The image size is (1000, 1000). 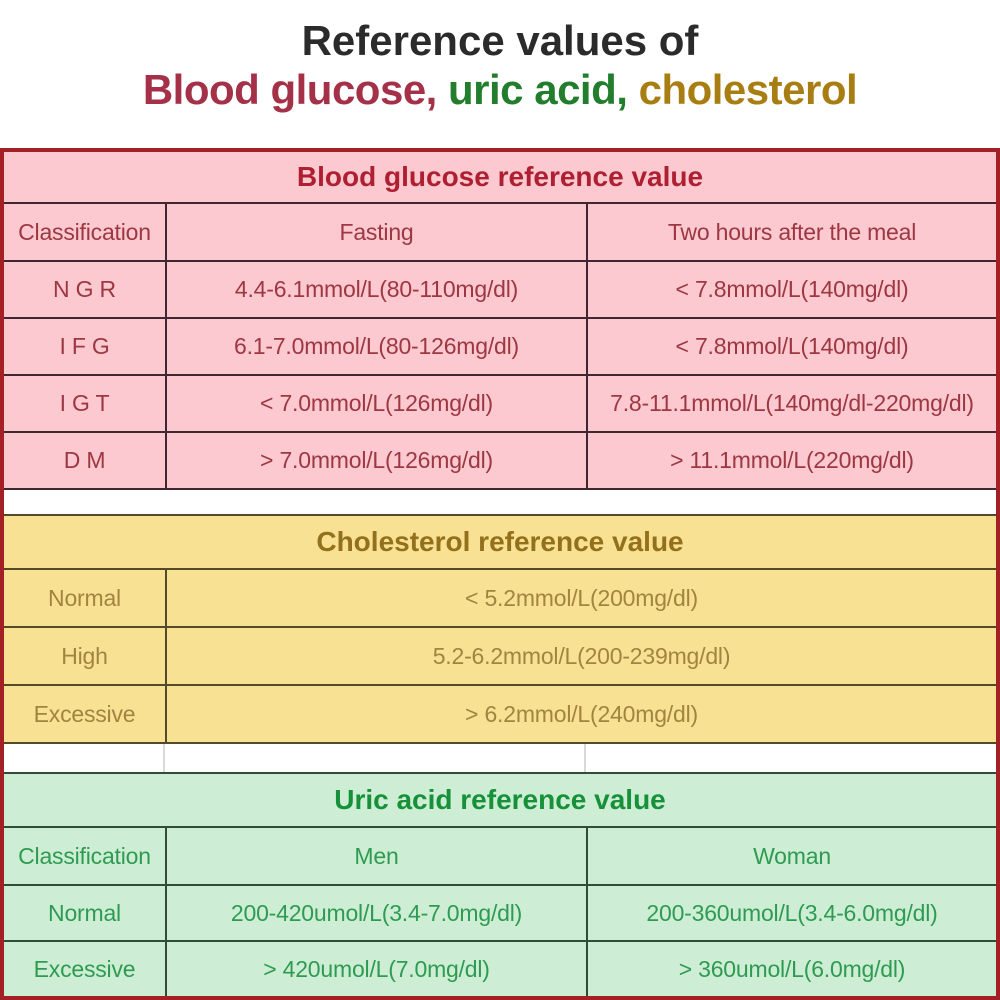 I want to click on table-row: Excessive > 6.2mmol/L(240mg/dl), so click(x=500, y=713).